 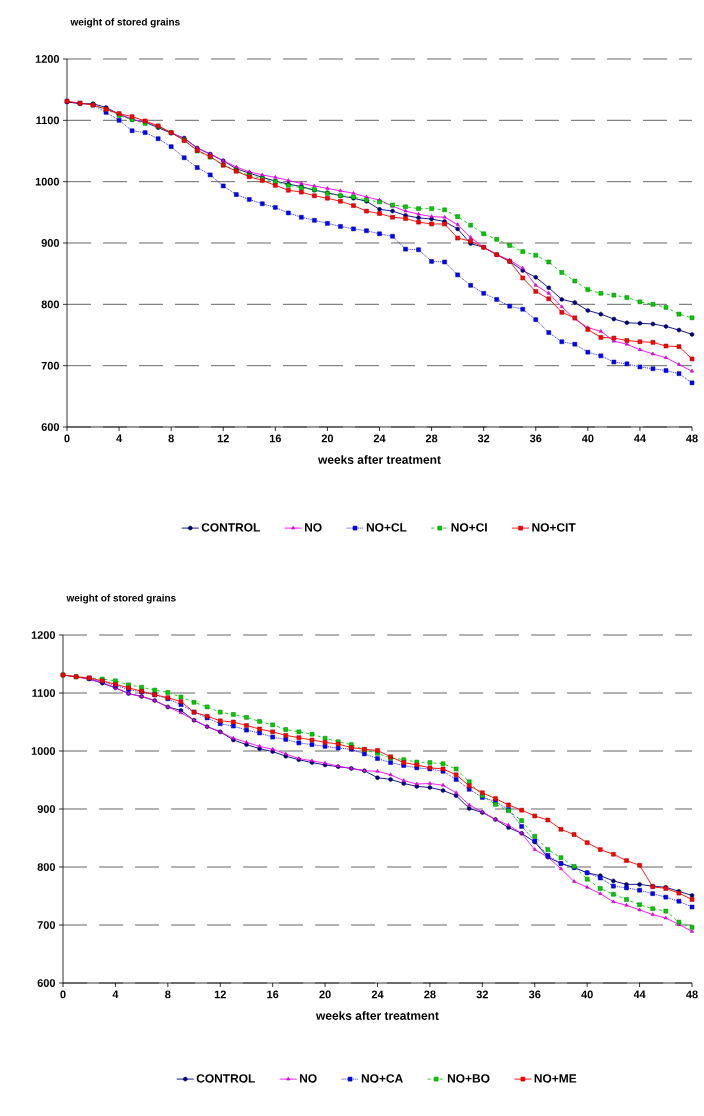 I want to click on legend-label: NO+CIT, so click(x=554, y=527).